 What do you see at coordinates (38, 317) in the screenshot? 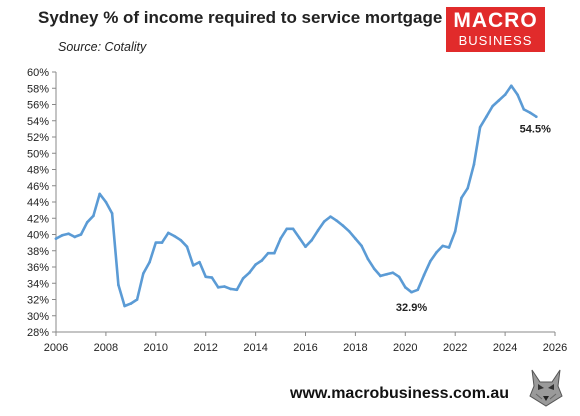
I see `y-tick-label: 30%` at bounding box center [38, 317].